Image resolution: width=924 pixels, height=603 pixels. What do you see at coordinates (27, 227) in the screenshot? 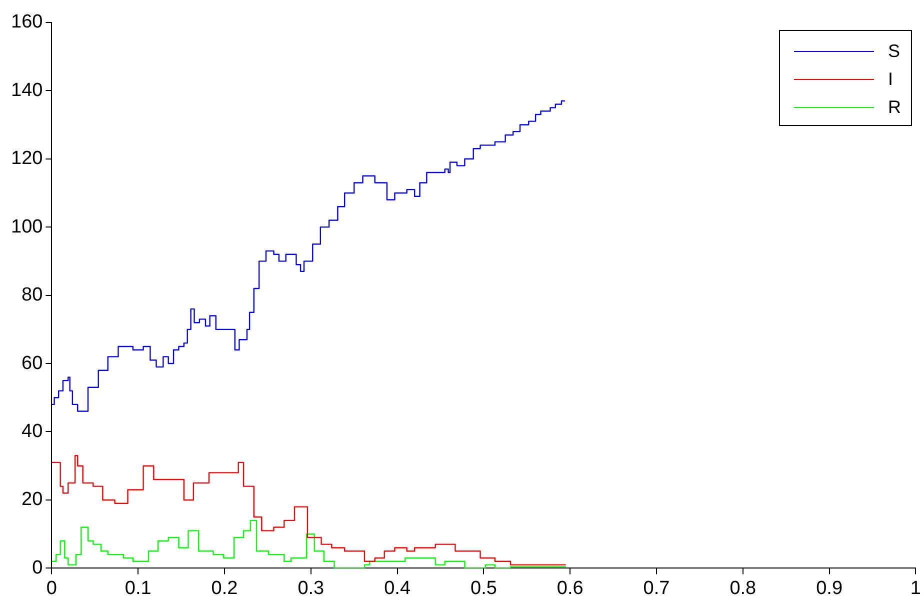
I see `y-tick-label: 100` at bounding box center [27, 227].